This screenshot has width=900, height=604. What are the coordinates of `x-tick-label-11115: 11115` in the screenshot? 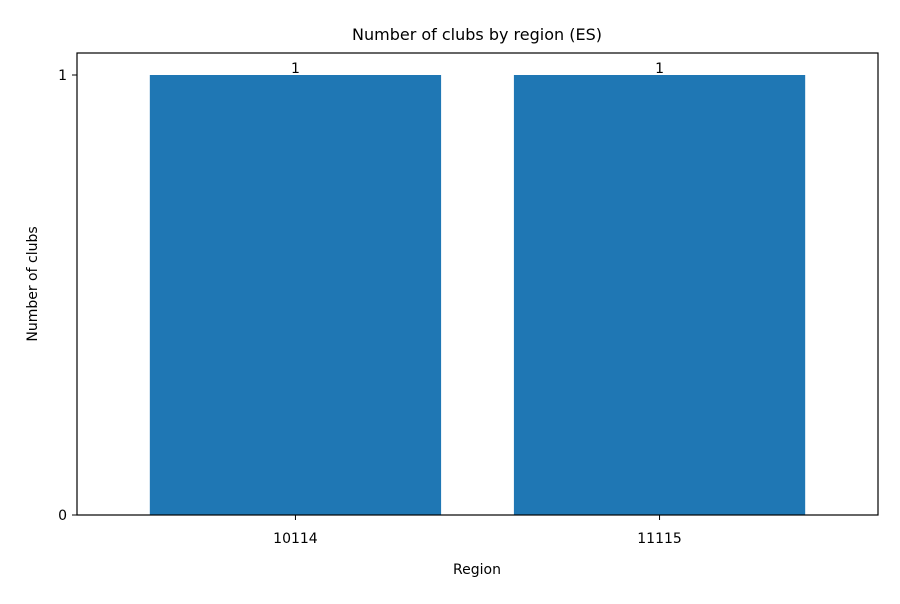 It's located at (659, 539).